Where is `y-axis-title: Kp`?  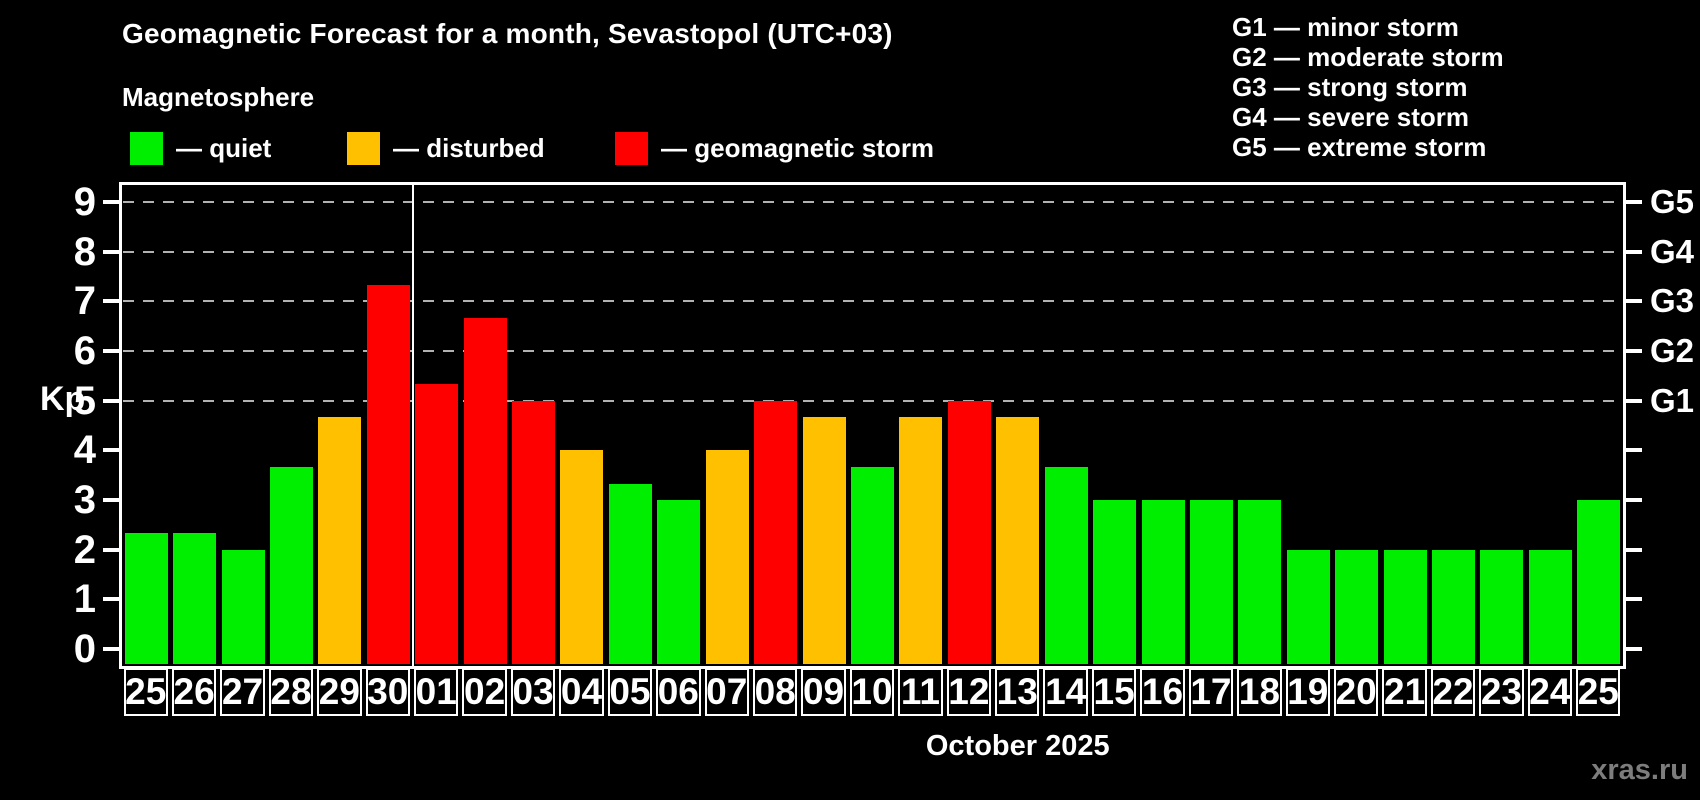 y-axis-title: Kp is located at coordinates (63, 399).